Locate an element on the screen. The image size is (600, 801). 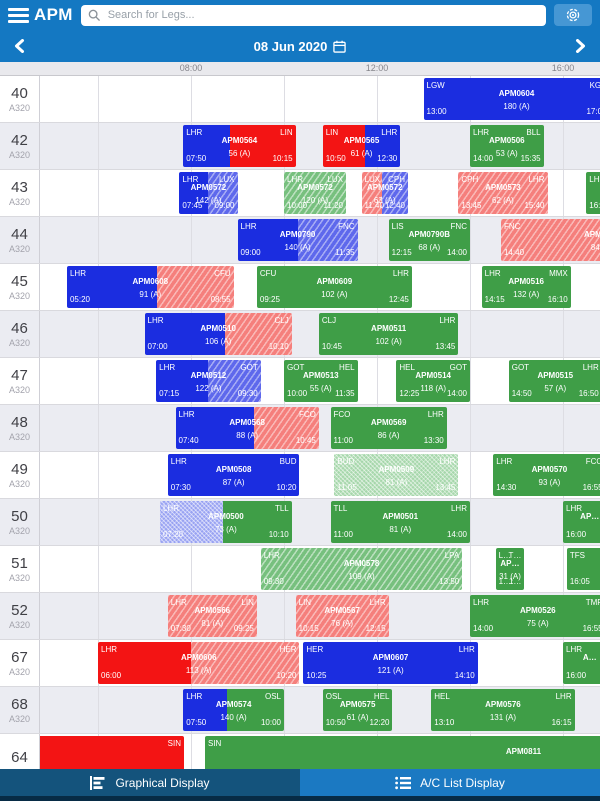
arrival-time: 10:20 is located at coordinates (286, 488).